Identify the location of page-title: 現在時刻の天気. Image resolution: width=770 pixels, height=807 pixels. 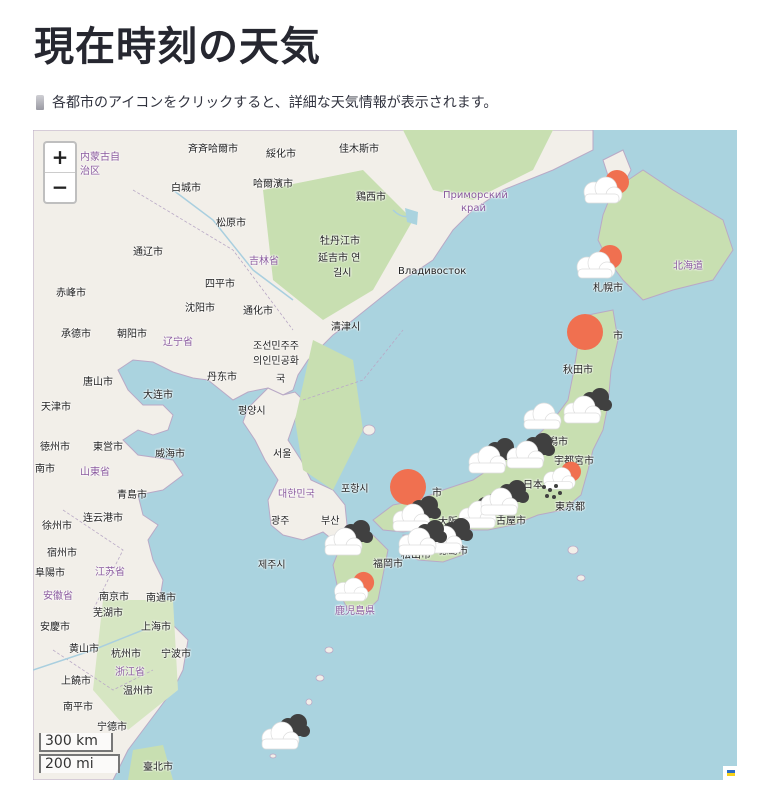
(177, 47).